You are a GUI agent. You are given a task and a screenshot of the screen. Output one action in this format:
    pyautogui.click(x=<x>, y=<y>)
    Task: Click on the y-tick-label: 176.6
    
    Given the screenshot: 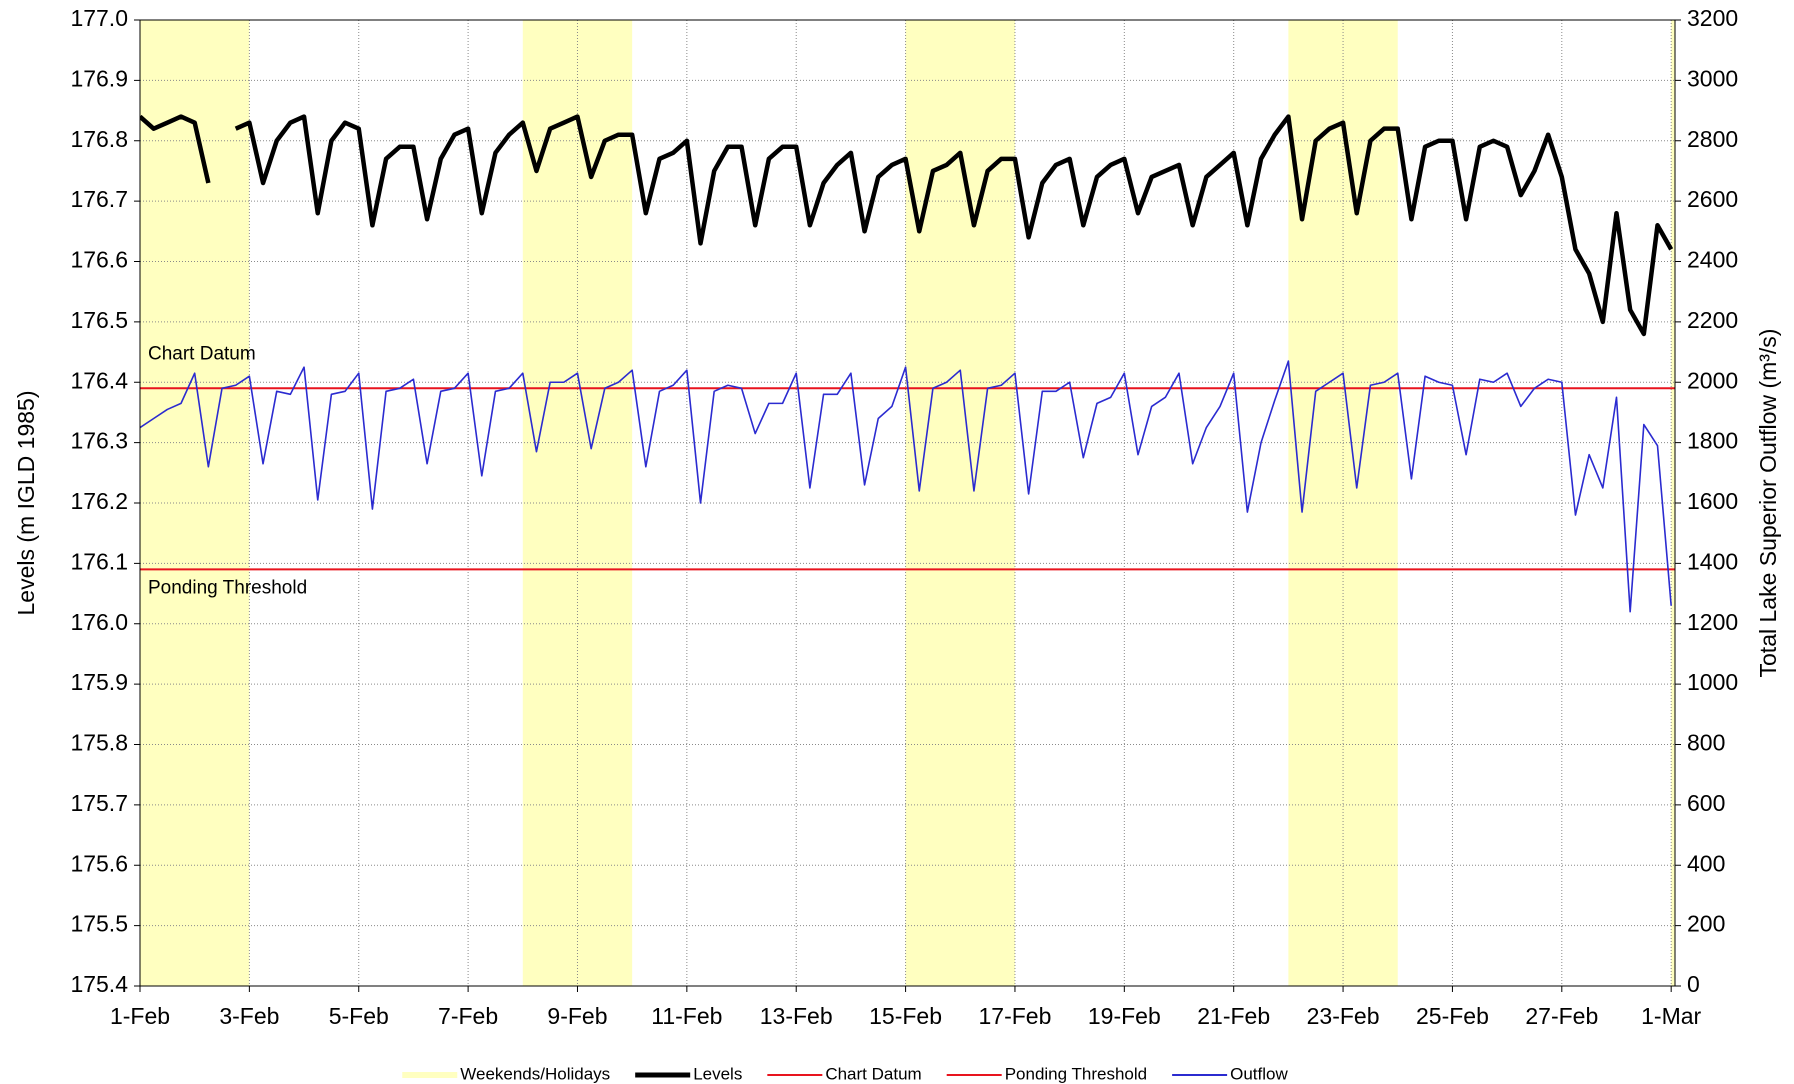 What is the action you would take?
    pyautogui.click(x=99, y=260)
    